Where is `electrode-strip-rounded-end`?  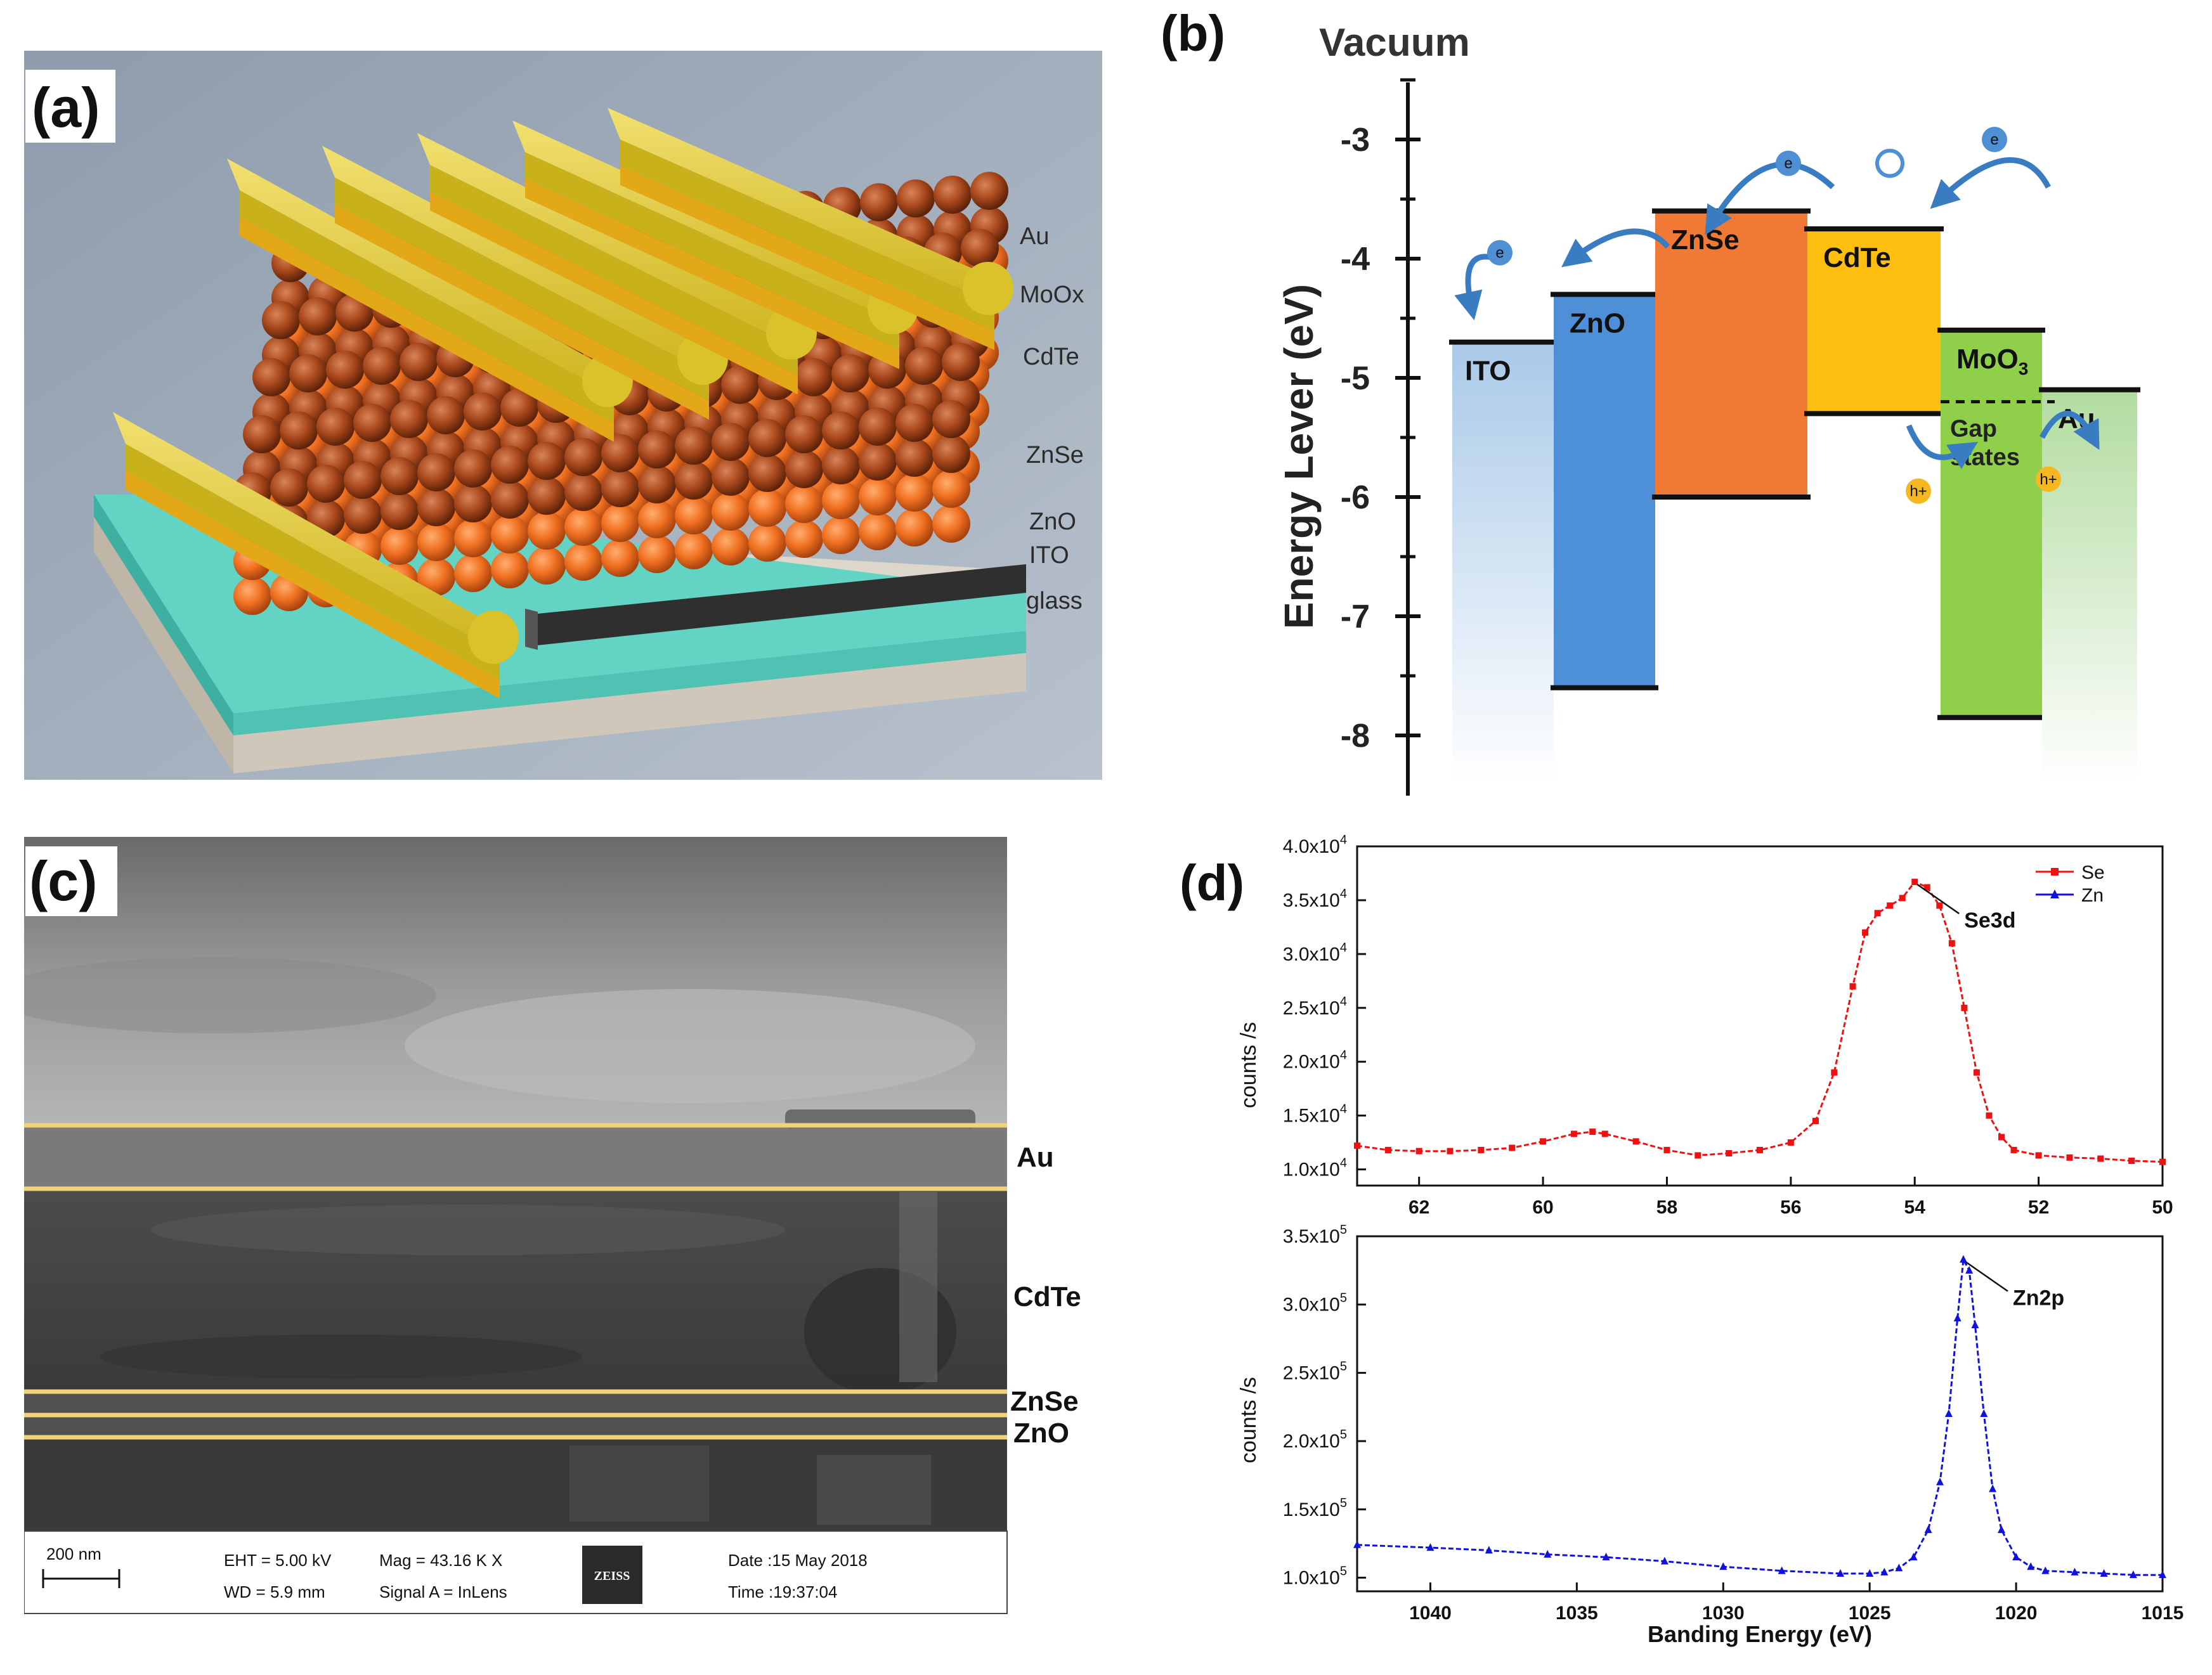
electrode-strip-rounded-end is located at coordinates (988, 288).